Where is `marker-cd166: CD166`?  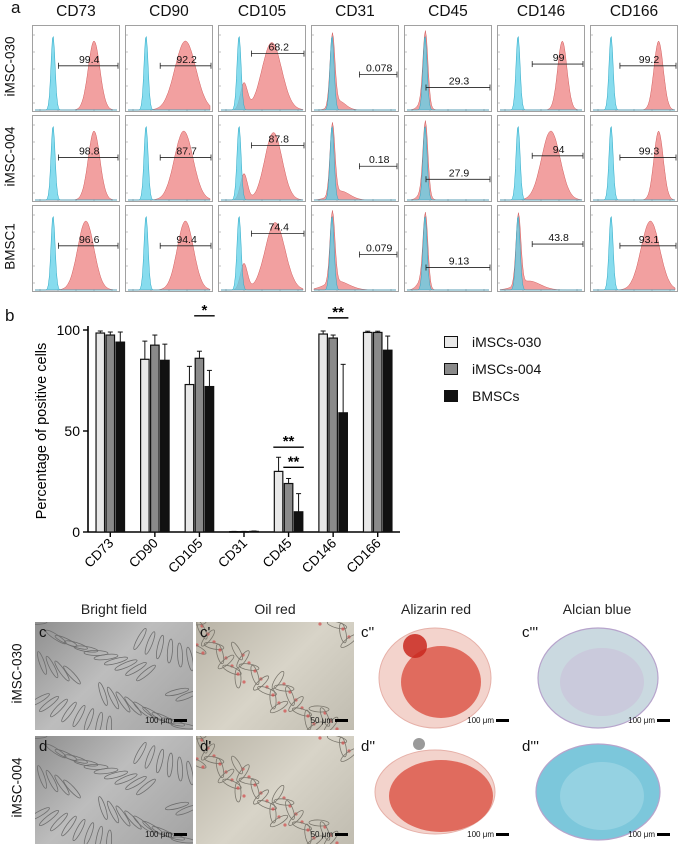 marker-cd166: CD166 is located at coordinates (634, 11).